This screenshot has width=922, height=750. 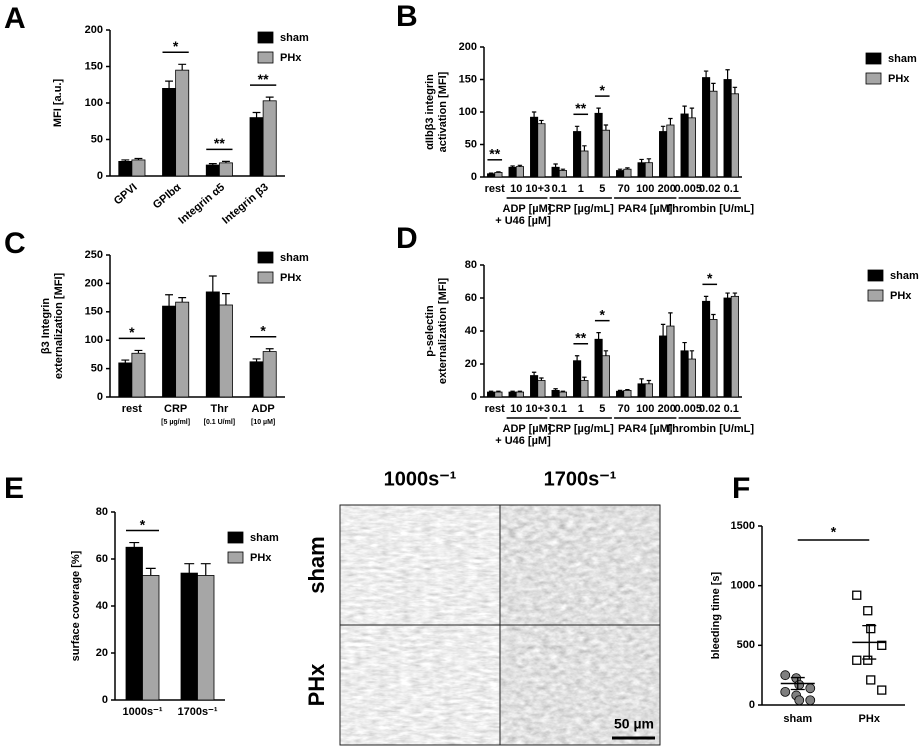 What do you see at coordinates (316, 564) in the screenshot?
I see `row-label: sham` at bounding box center [316, 564].